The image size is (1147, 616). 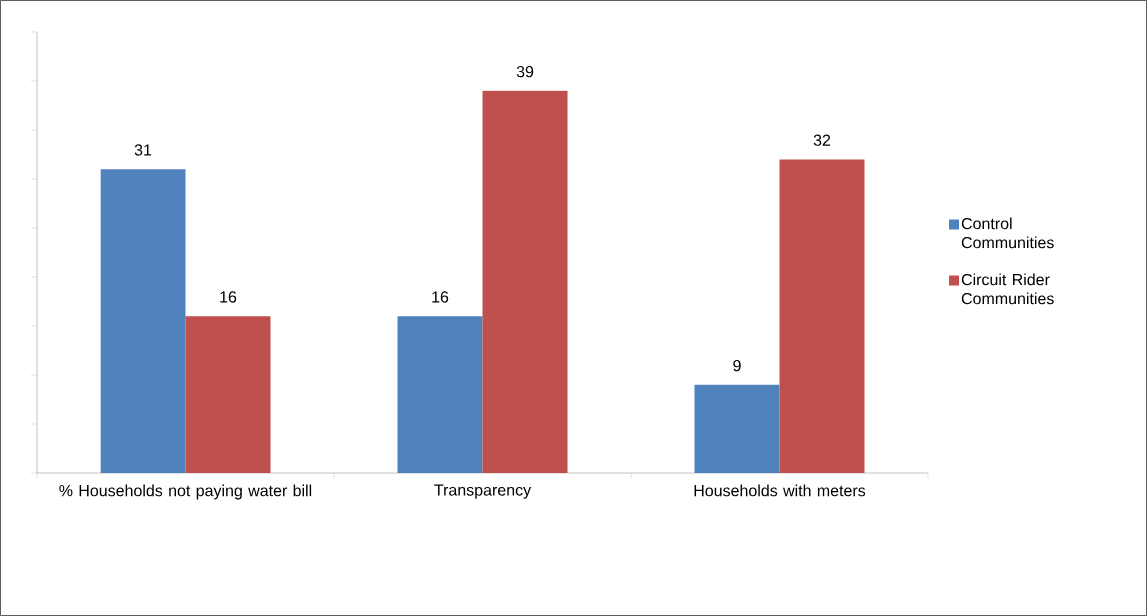 What do you see at coordinates (1007, 289) in the screenshot?
I see `legend-label: Circuit Rider Communities` at bounding box center [1007, 289].